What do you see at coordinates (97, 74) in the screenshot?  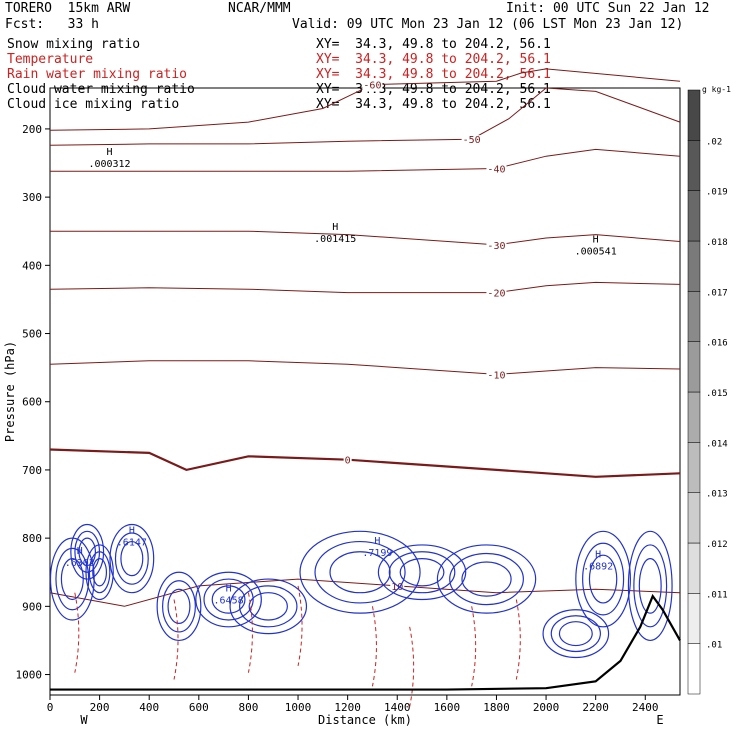 I see `field-name: Rain water mixing ratio` at bounding box center [97, 74].